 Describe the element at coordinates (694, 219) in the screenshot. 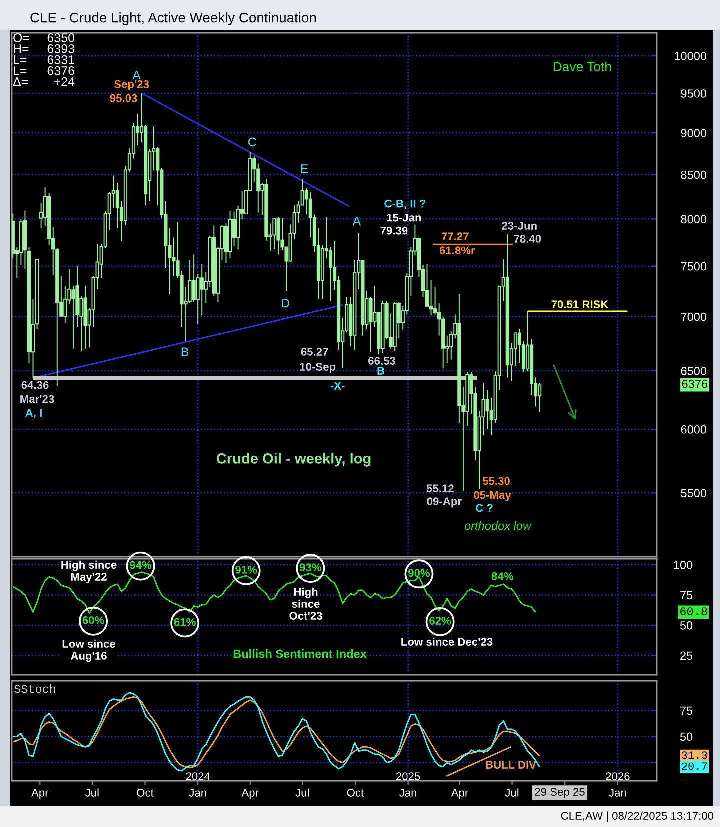

I see `y-tick-label: 8000` at that location.